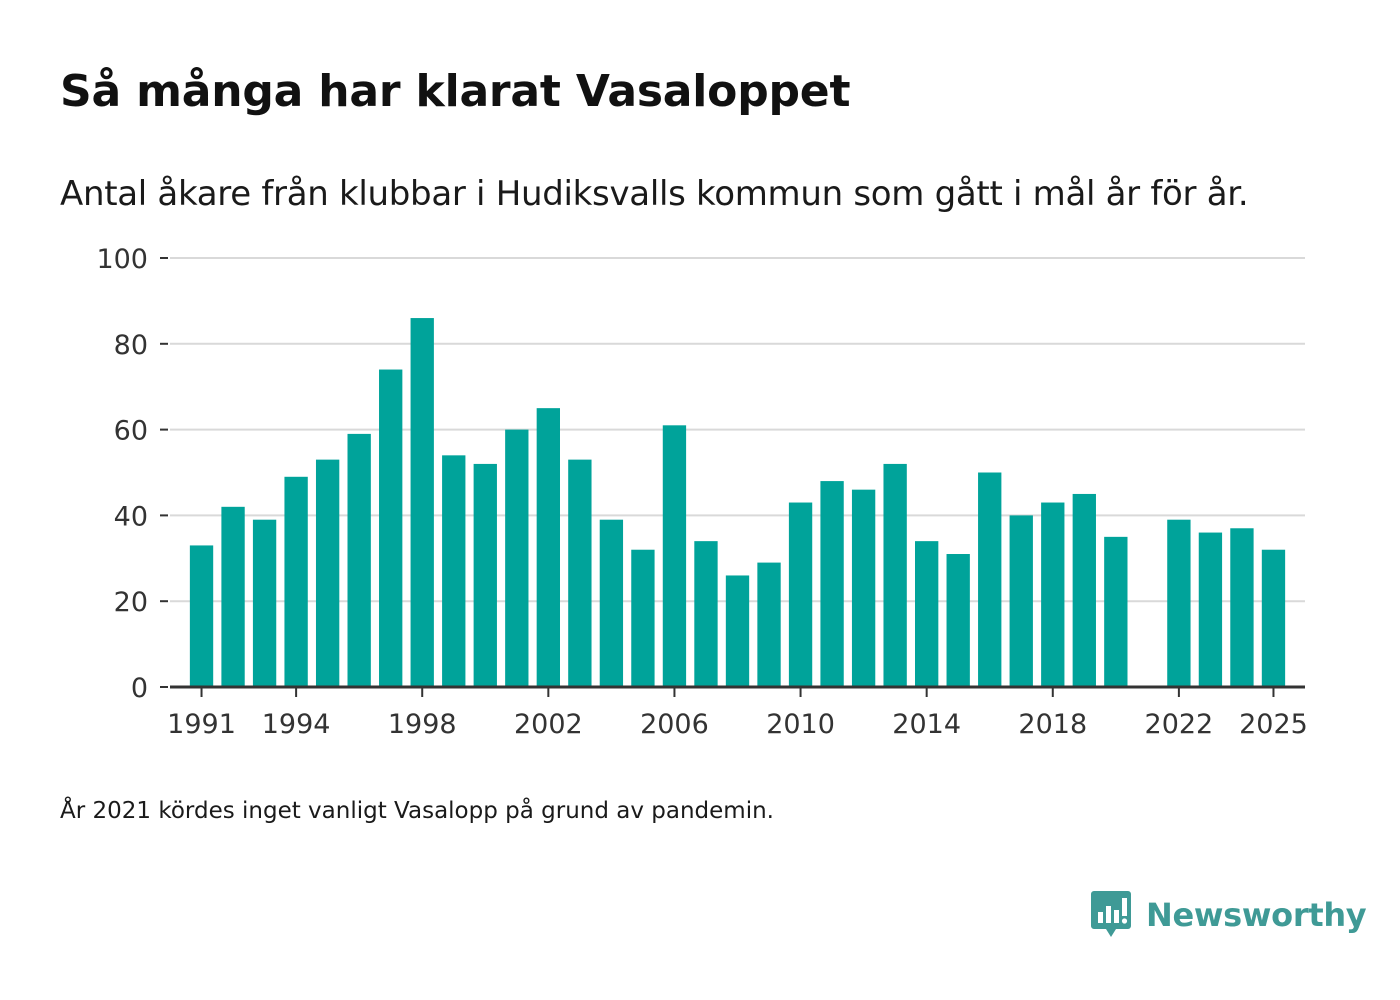  I want to click on bar-2003, so click(580, 573).